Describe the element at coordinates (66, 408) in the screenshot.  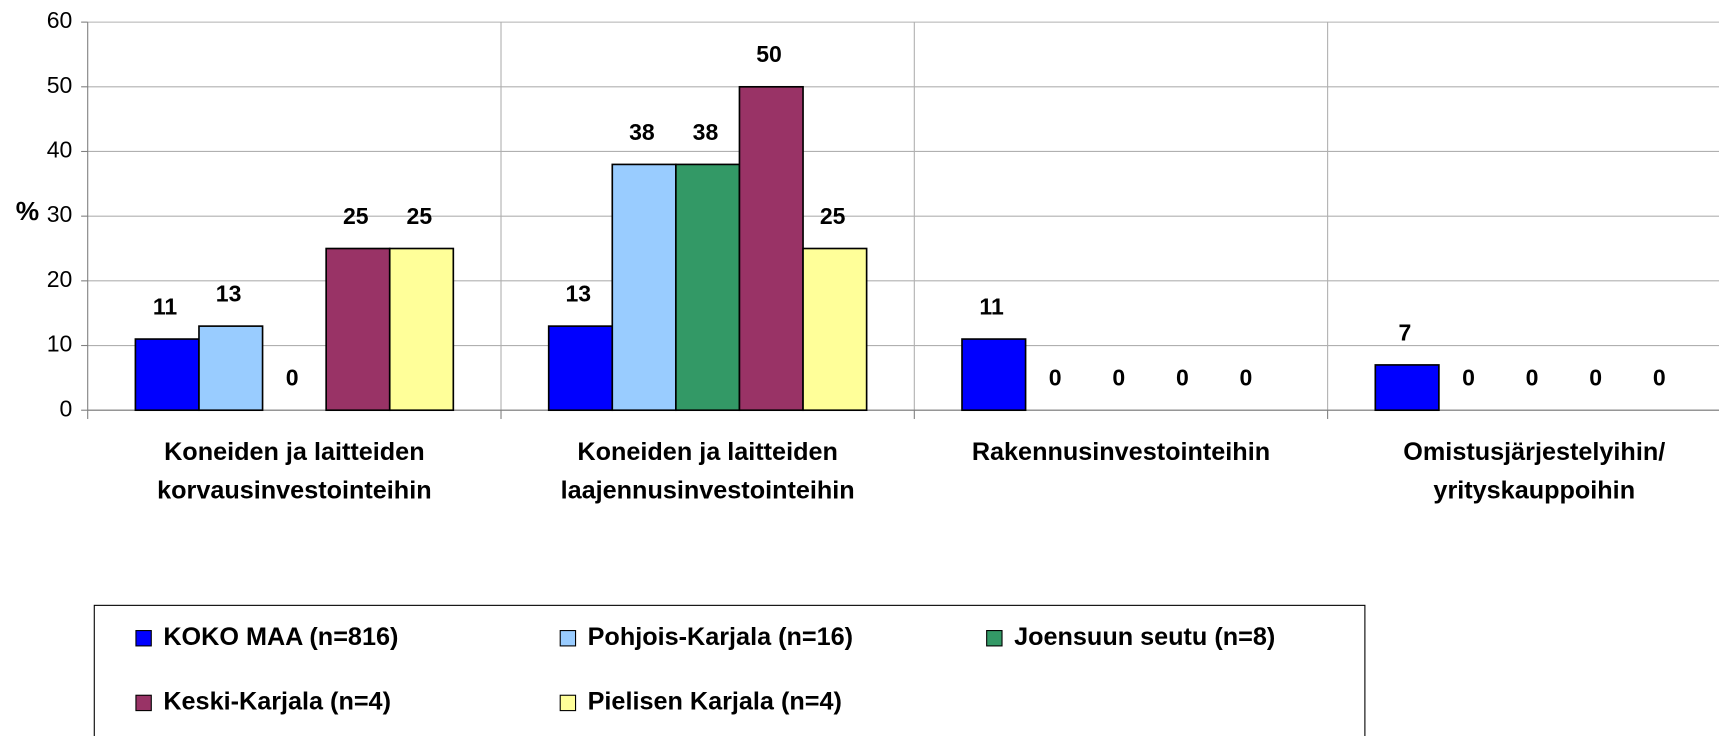
I see `y-tick-label: 0` at that location.